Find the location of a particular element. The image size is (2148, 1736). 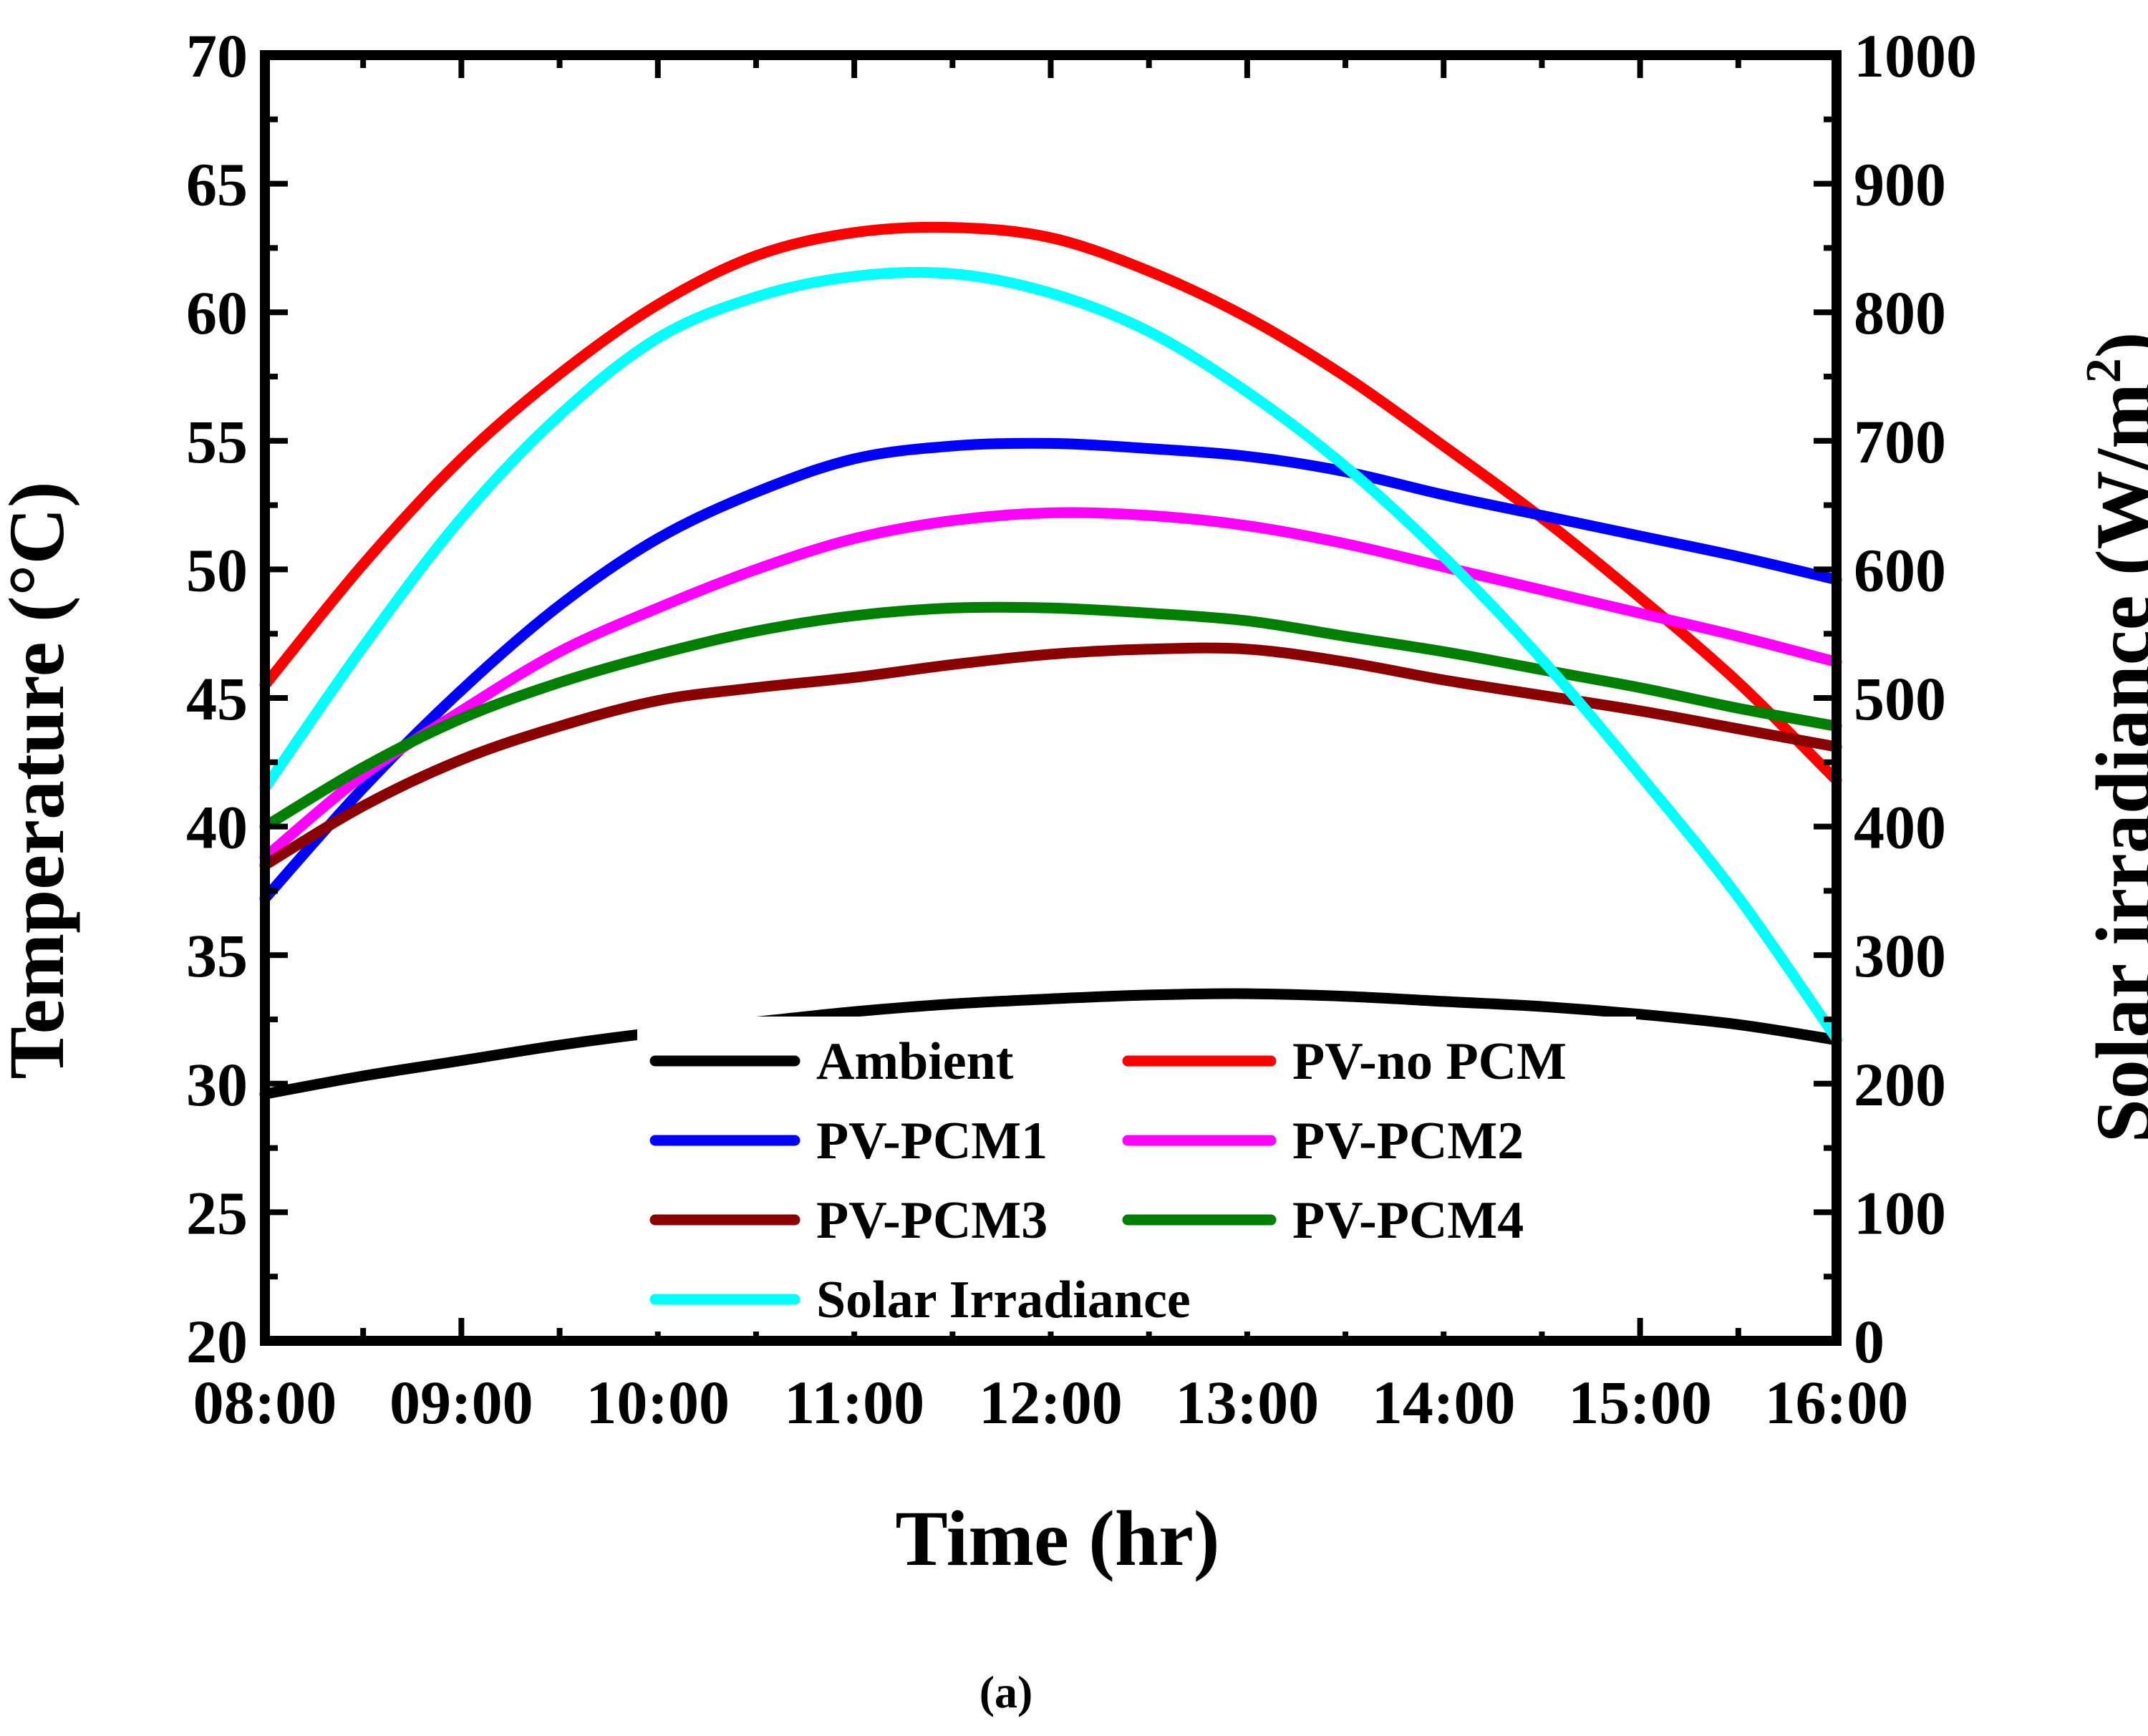

left-y-tick-label: 25 is located at coordinates (217, 1212).